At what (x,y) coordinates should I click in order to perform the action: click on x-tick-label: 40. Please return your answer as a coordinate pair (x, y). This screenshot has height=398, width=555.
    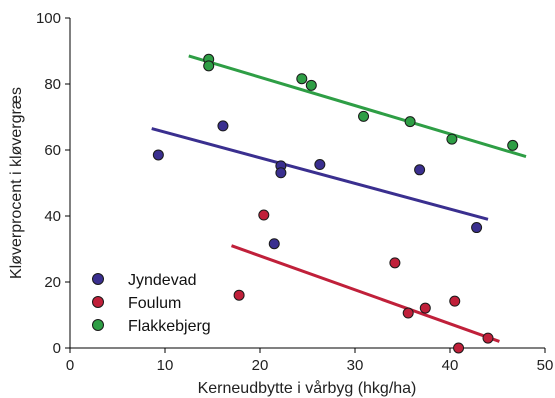
    Looking at the image, I should click on (450, 365).